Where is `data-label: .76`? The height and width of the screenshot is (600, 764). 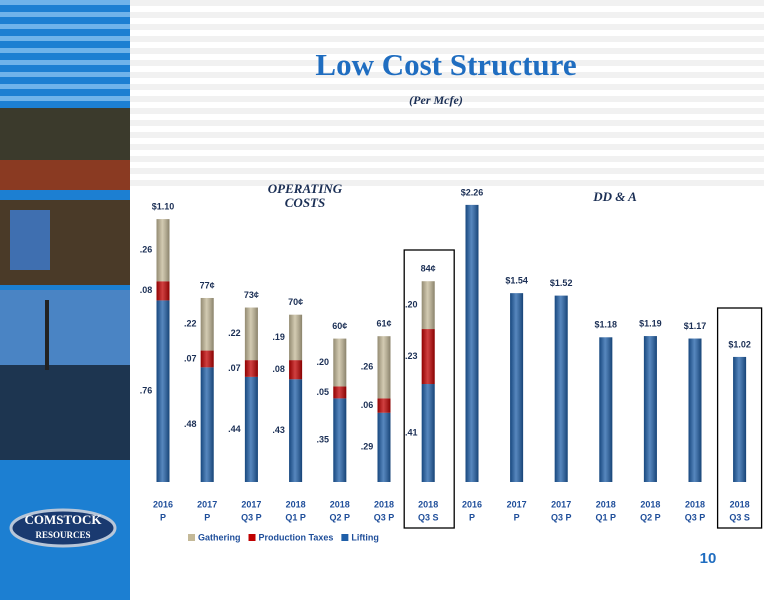
data-label: .76 is located at coordinates (146, 391).